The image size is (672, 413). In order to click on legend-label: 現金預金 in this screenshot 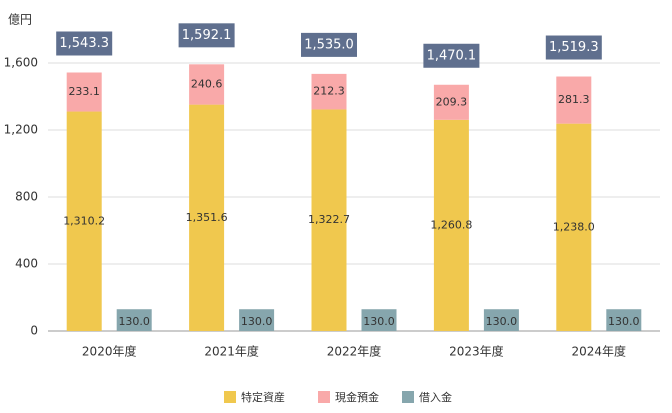, I will do `click(357, 397)`.